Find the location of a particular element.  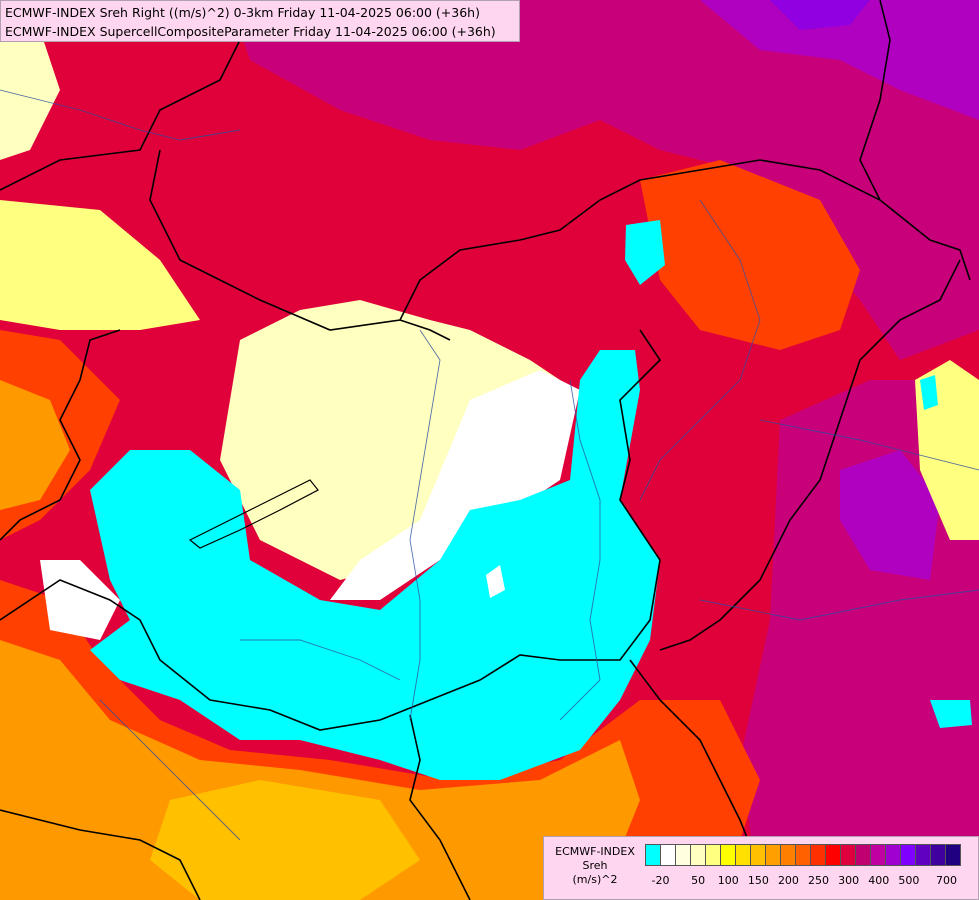

violet-field-northeast is located at coordinates (820, 15).